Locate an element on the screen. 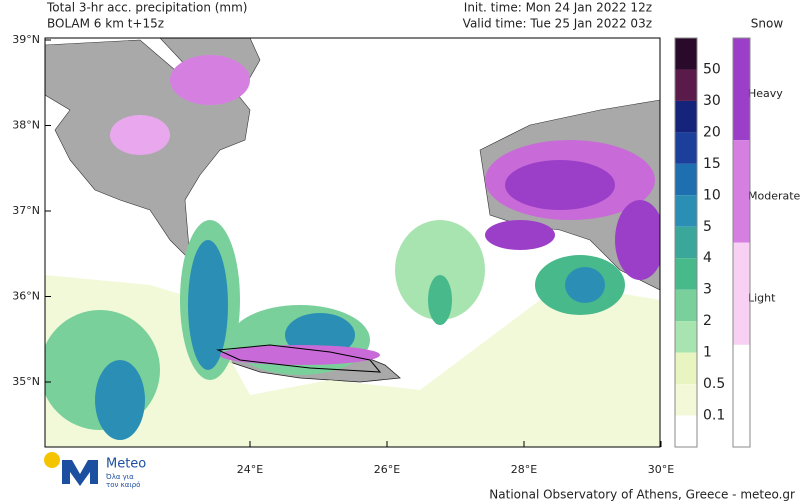  snow-label: Moderate is located at coordinates (774, 195).